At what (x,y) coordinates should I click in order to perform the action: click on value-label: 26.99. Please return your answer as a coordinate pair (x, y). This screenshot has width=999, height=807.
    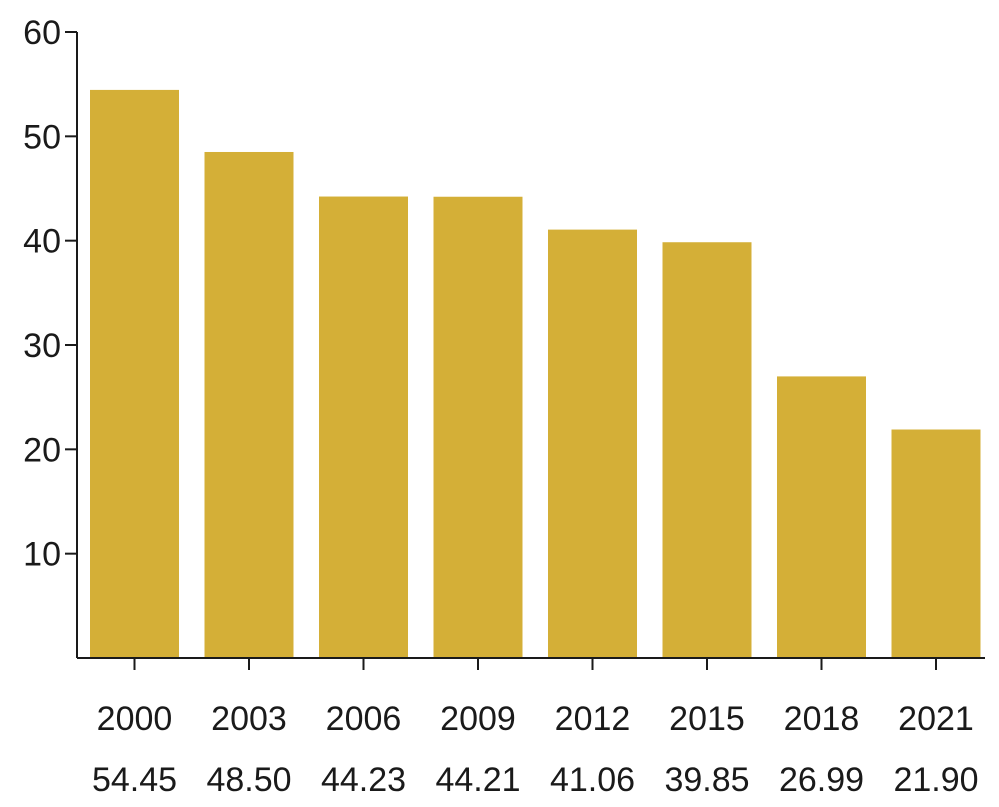
    Looking at the image, I should click on (821, 780).